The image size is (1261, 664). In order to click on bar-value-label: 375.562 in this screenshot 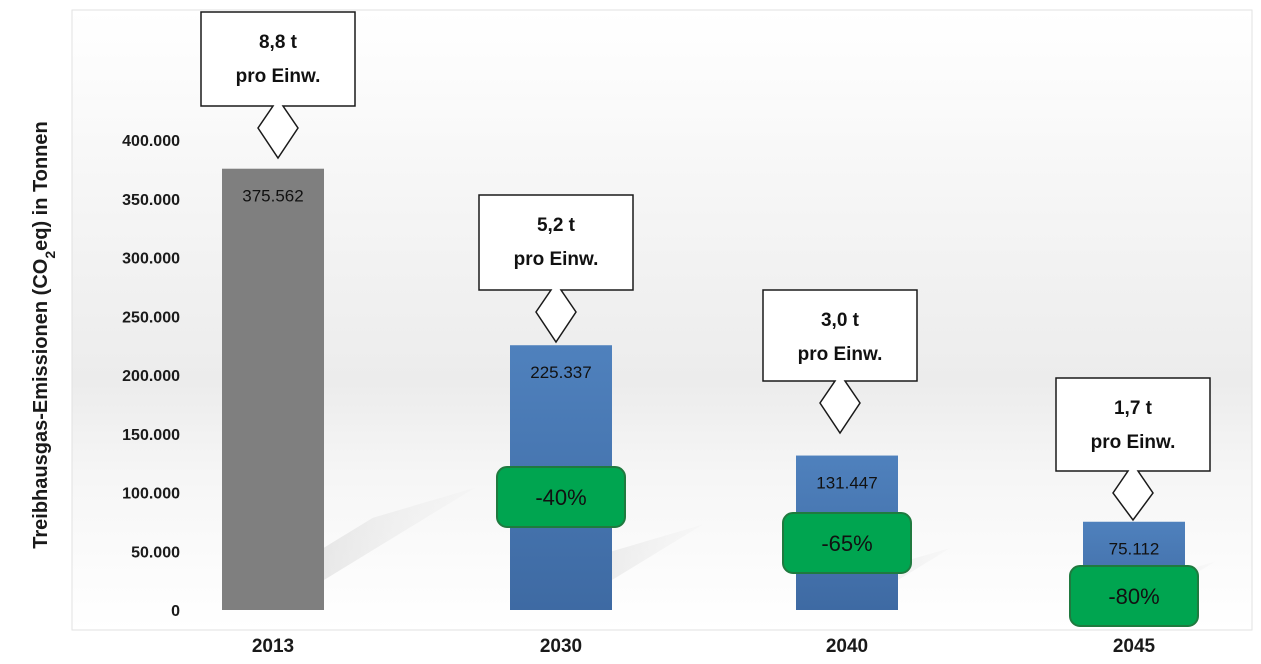, I will do `click(272, 196)`.